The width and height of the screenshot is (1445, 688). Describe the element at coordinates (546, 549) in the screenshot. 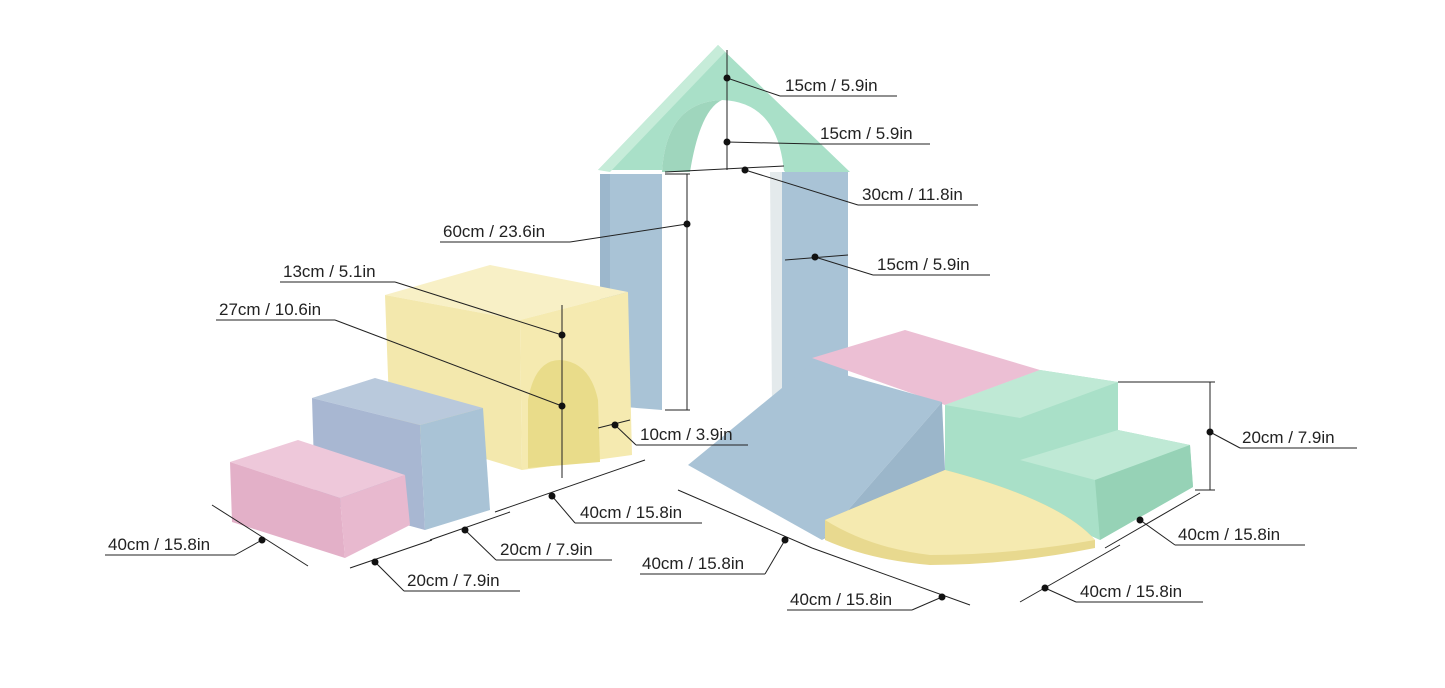

I see `label-blue-block-width: 20cm / 7.9in` at that location.